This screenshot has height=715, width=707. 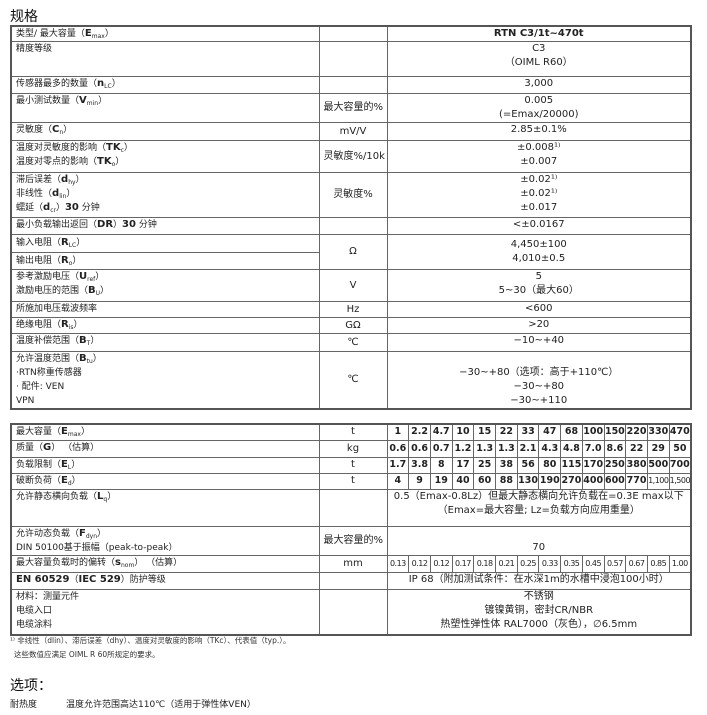 What do you see at coordinates (353, 285) in the screenshot?
I see `unit-cell: V` at bounding box center [353, 285].